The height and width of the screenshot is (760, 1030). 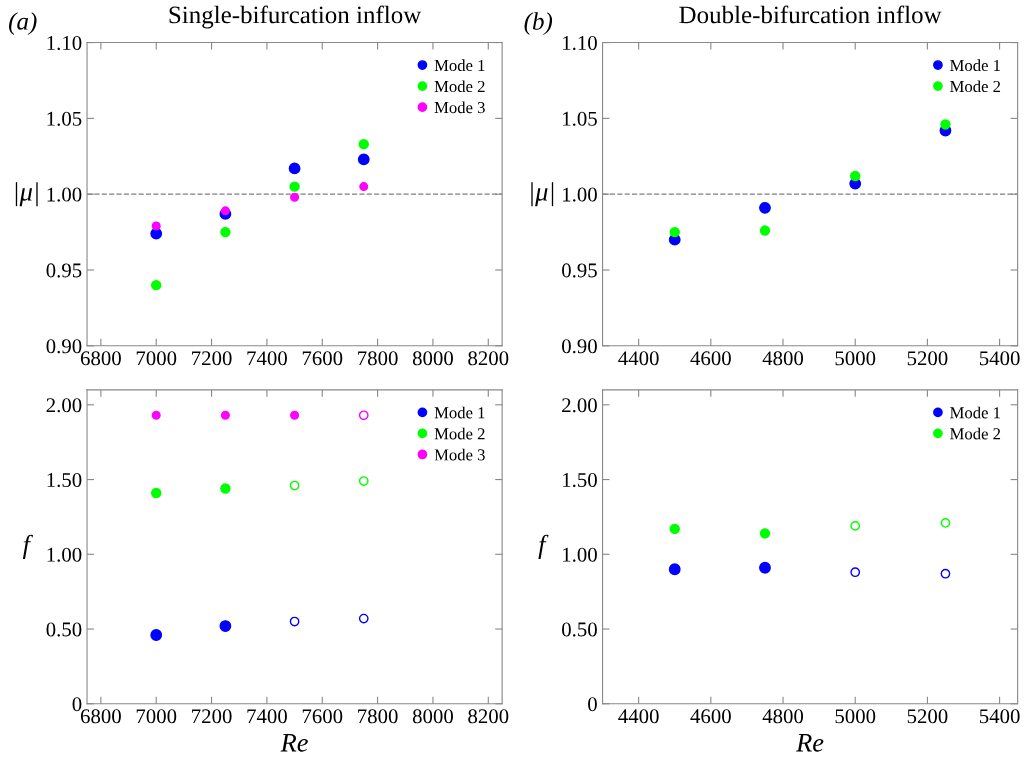 What do you see at coordinates (538, 23) in the screenshot?
I see `text: (b)` at bounding box center [538, 23].